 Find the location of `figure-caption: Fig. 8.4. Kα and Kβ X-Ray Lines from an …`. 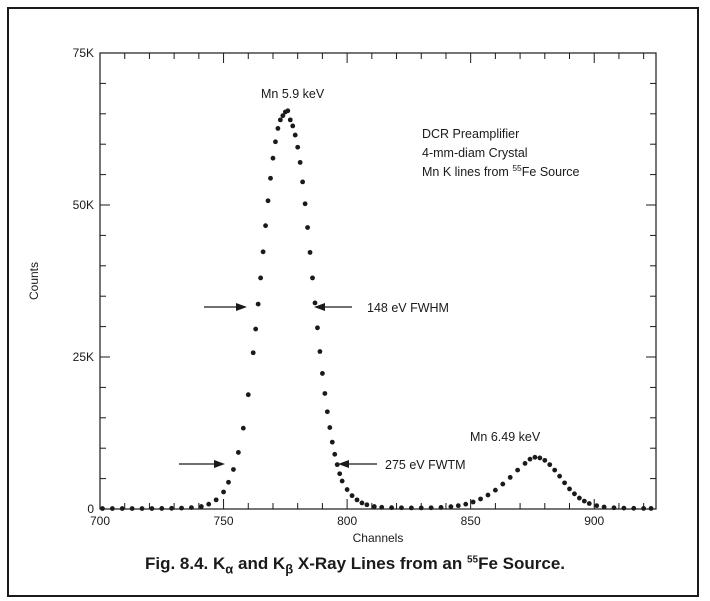

figure-caption: Fig. 8.4. Kα and Kβ X-Ray Lines from an … is located at coordinates (355, 565).